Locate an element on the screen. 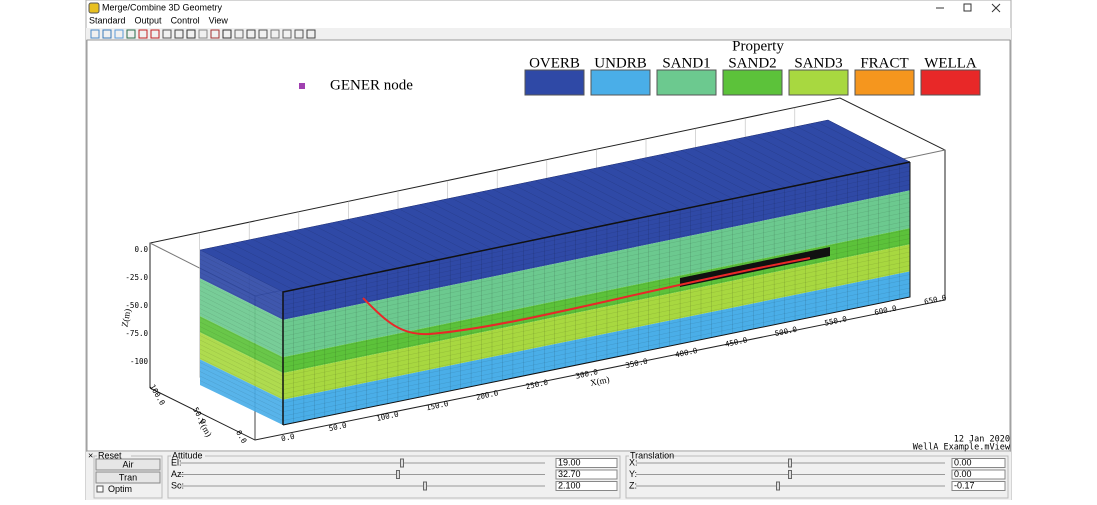  legend-label: SAND2 is located at coordinates (752, 63).